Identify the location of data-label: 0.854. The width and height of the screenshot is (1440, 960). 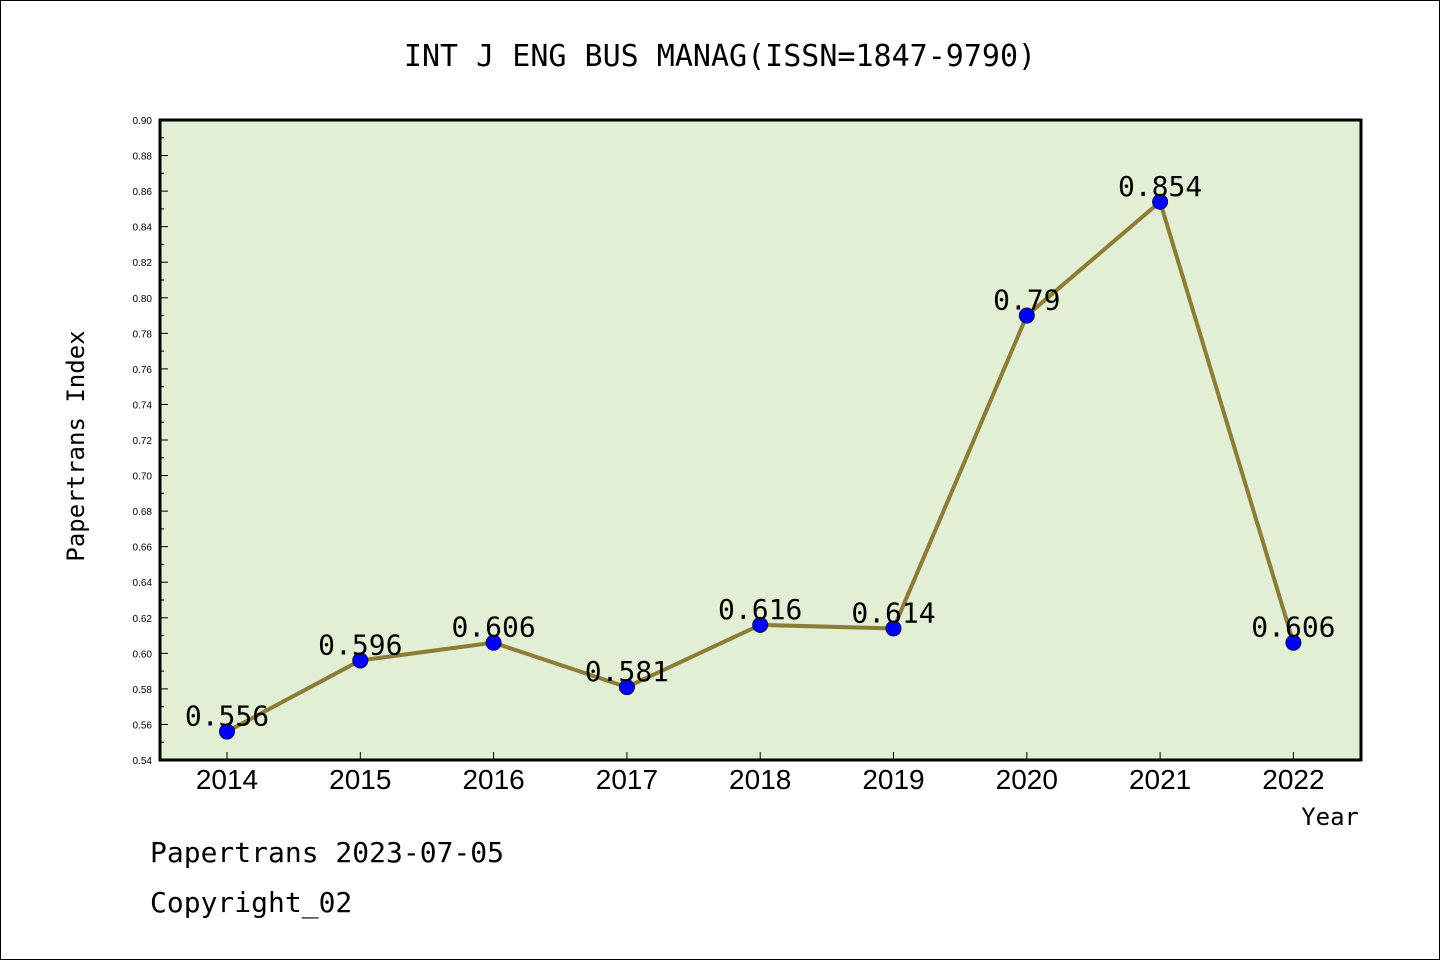
(1160, 186).